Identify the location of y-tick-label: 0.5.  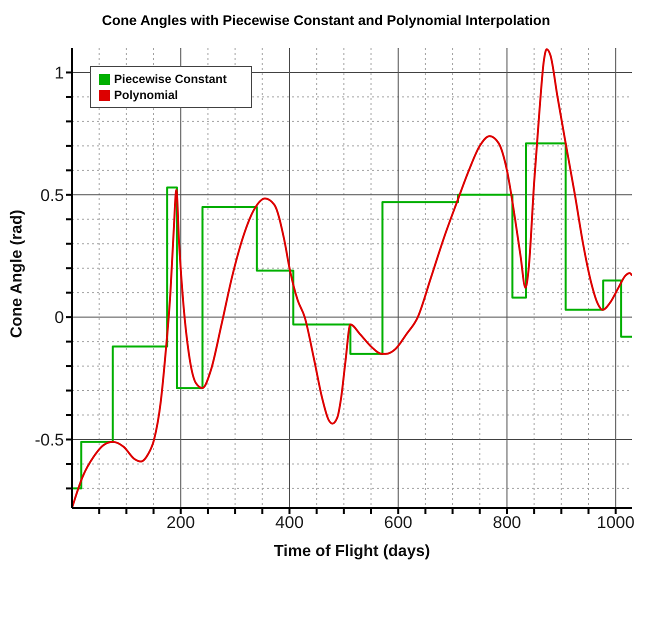
(52, 195).